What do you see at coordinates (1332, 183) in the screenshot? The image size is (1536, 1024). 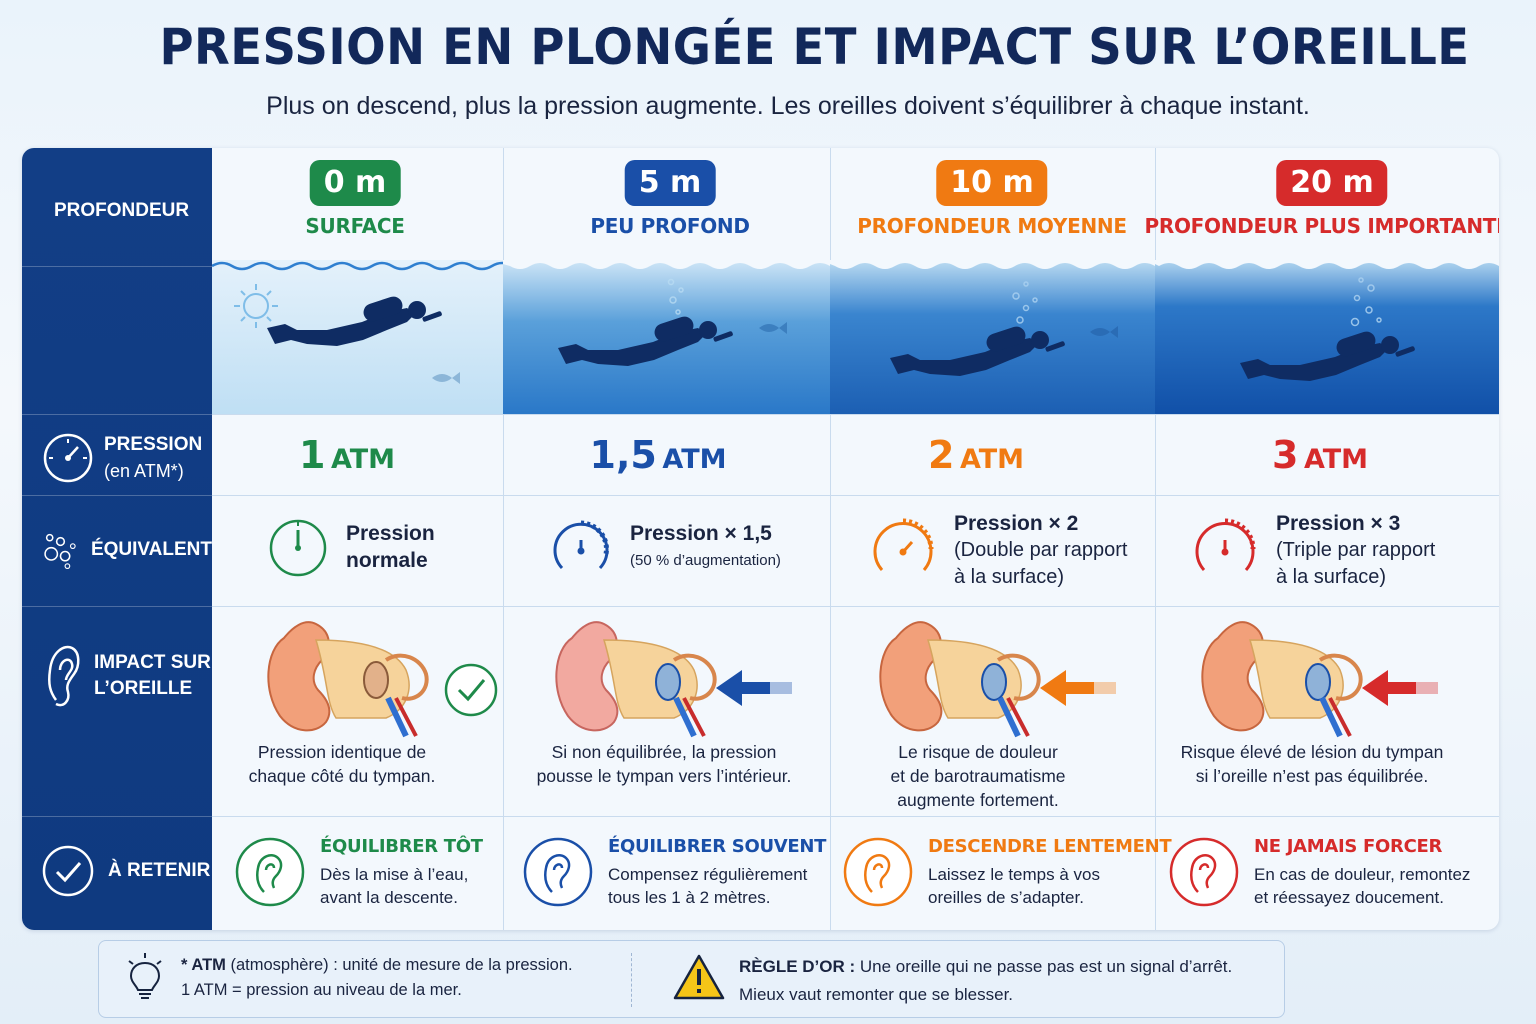 I see `depth-badge-20m: 20 m` at bounding box center [1332, 183].